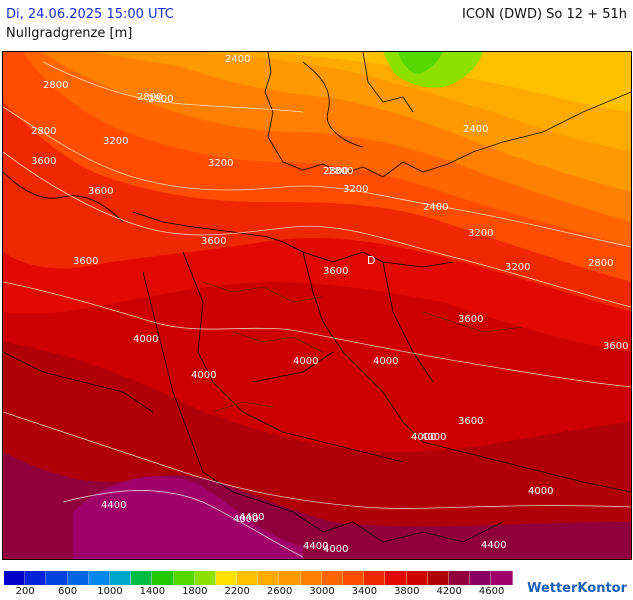 This screenshot has width=633, height=600. Describe the element at coordinates (69, 33) in the screenshot. I see `parameter-label: Nullgradgrenze [m]` at that location.